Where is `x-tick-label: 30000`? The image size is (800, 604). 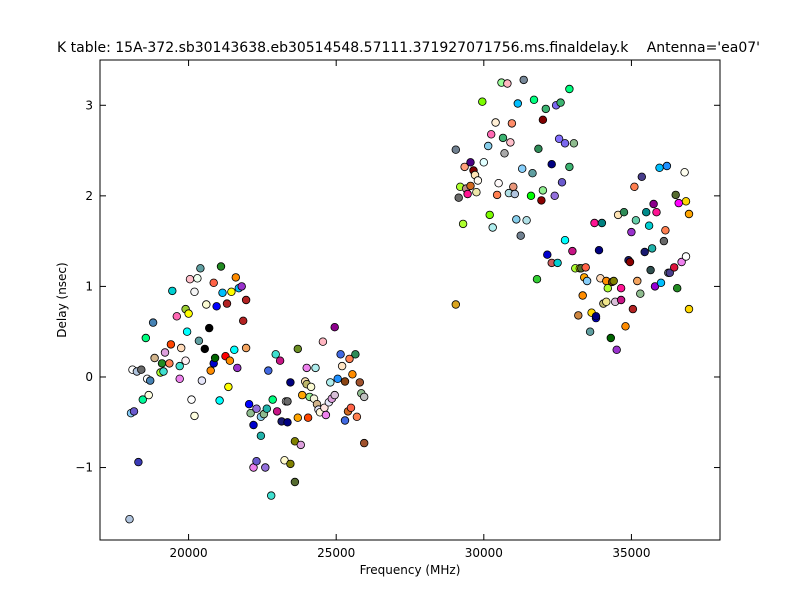 x-tick-label: 30000 is located at coordinates (484, 553).